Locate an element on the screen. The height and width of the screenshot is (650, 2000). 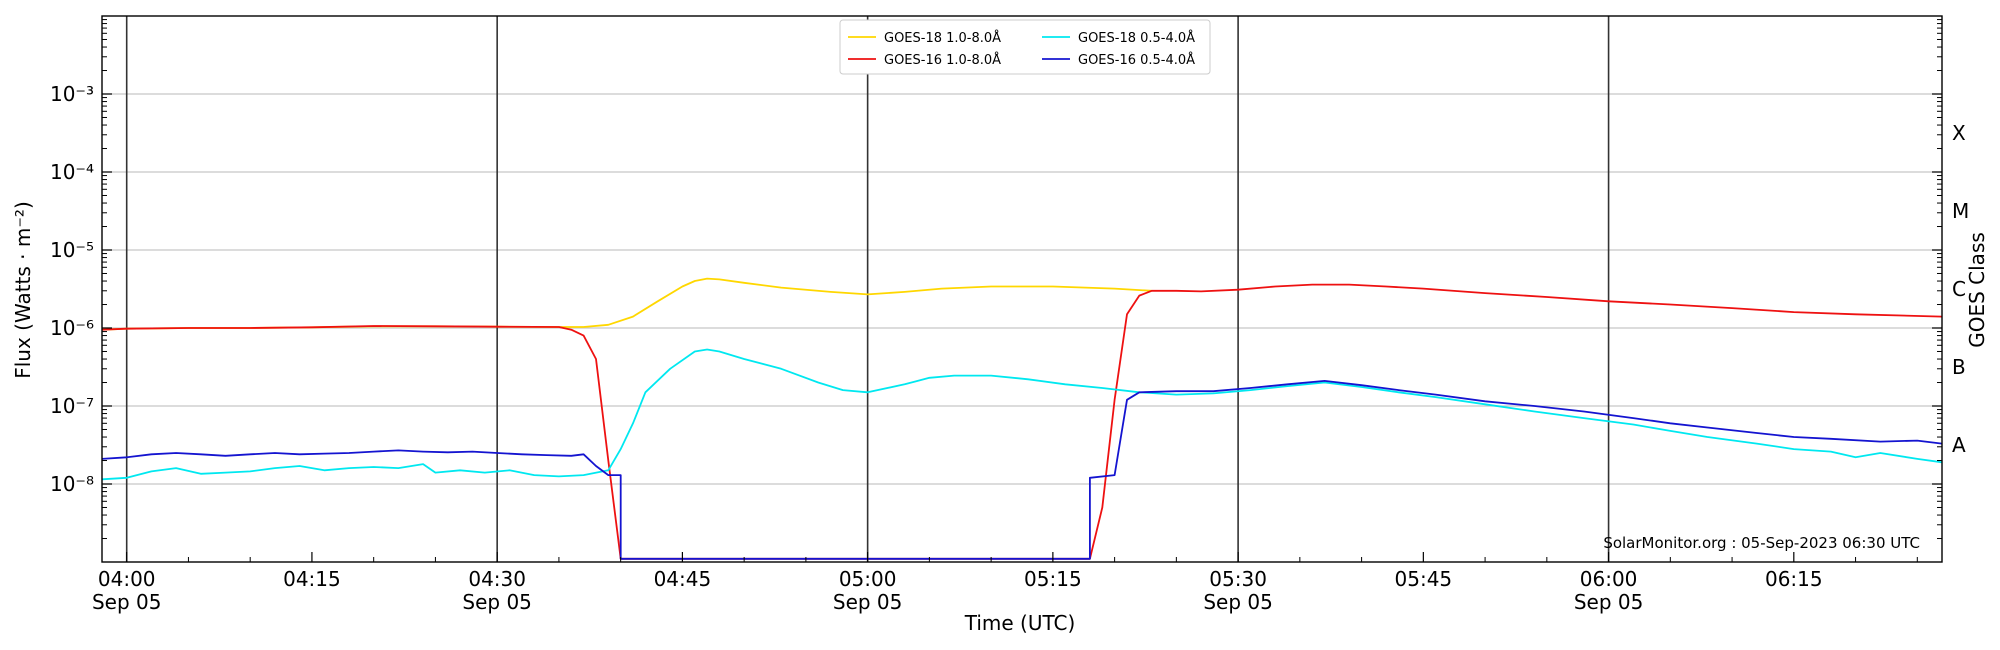
credit-annotation: SolarMonitor.org : 05-Sep-2023 06:30 UTC is located at coordinates (1761, 543).